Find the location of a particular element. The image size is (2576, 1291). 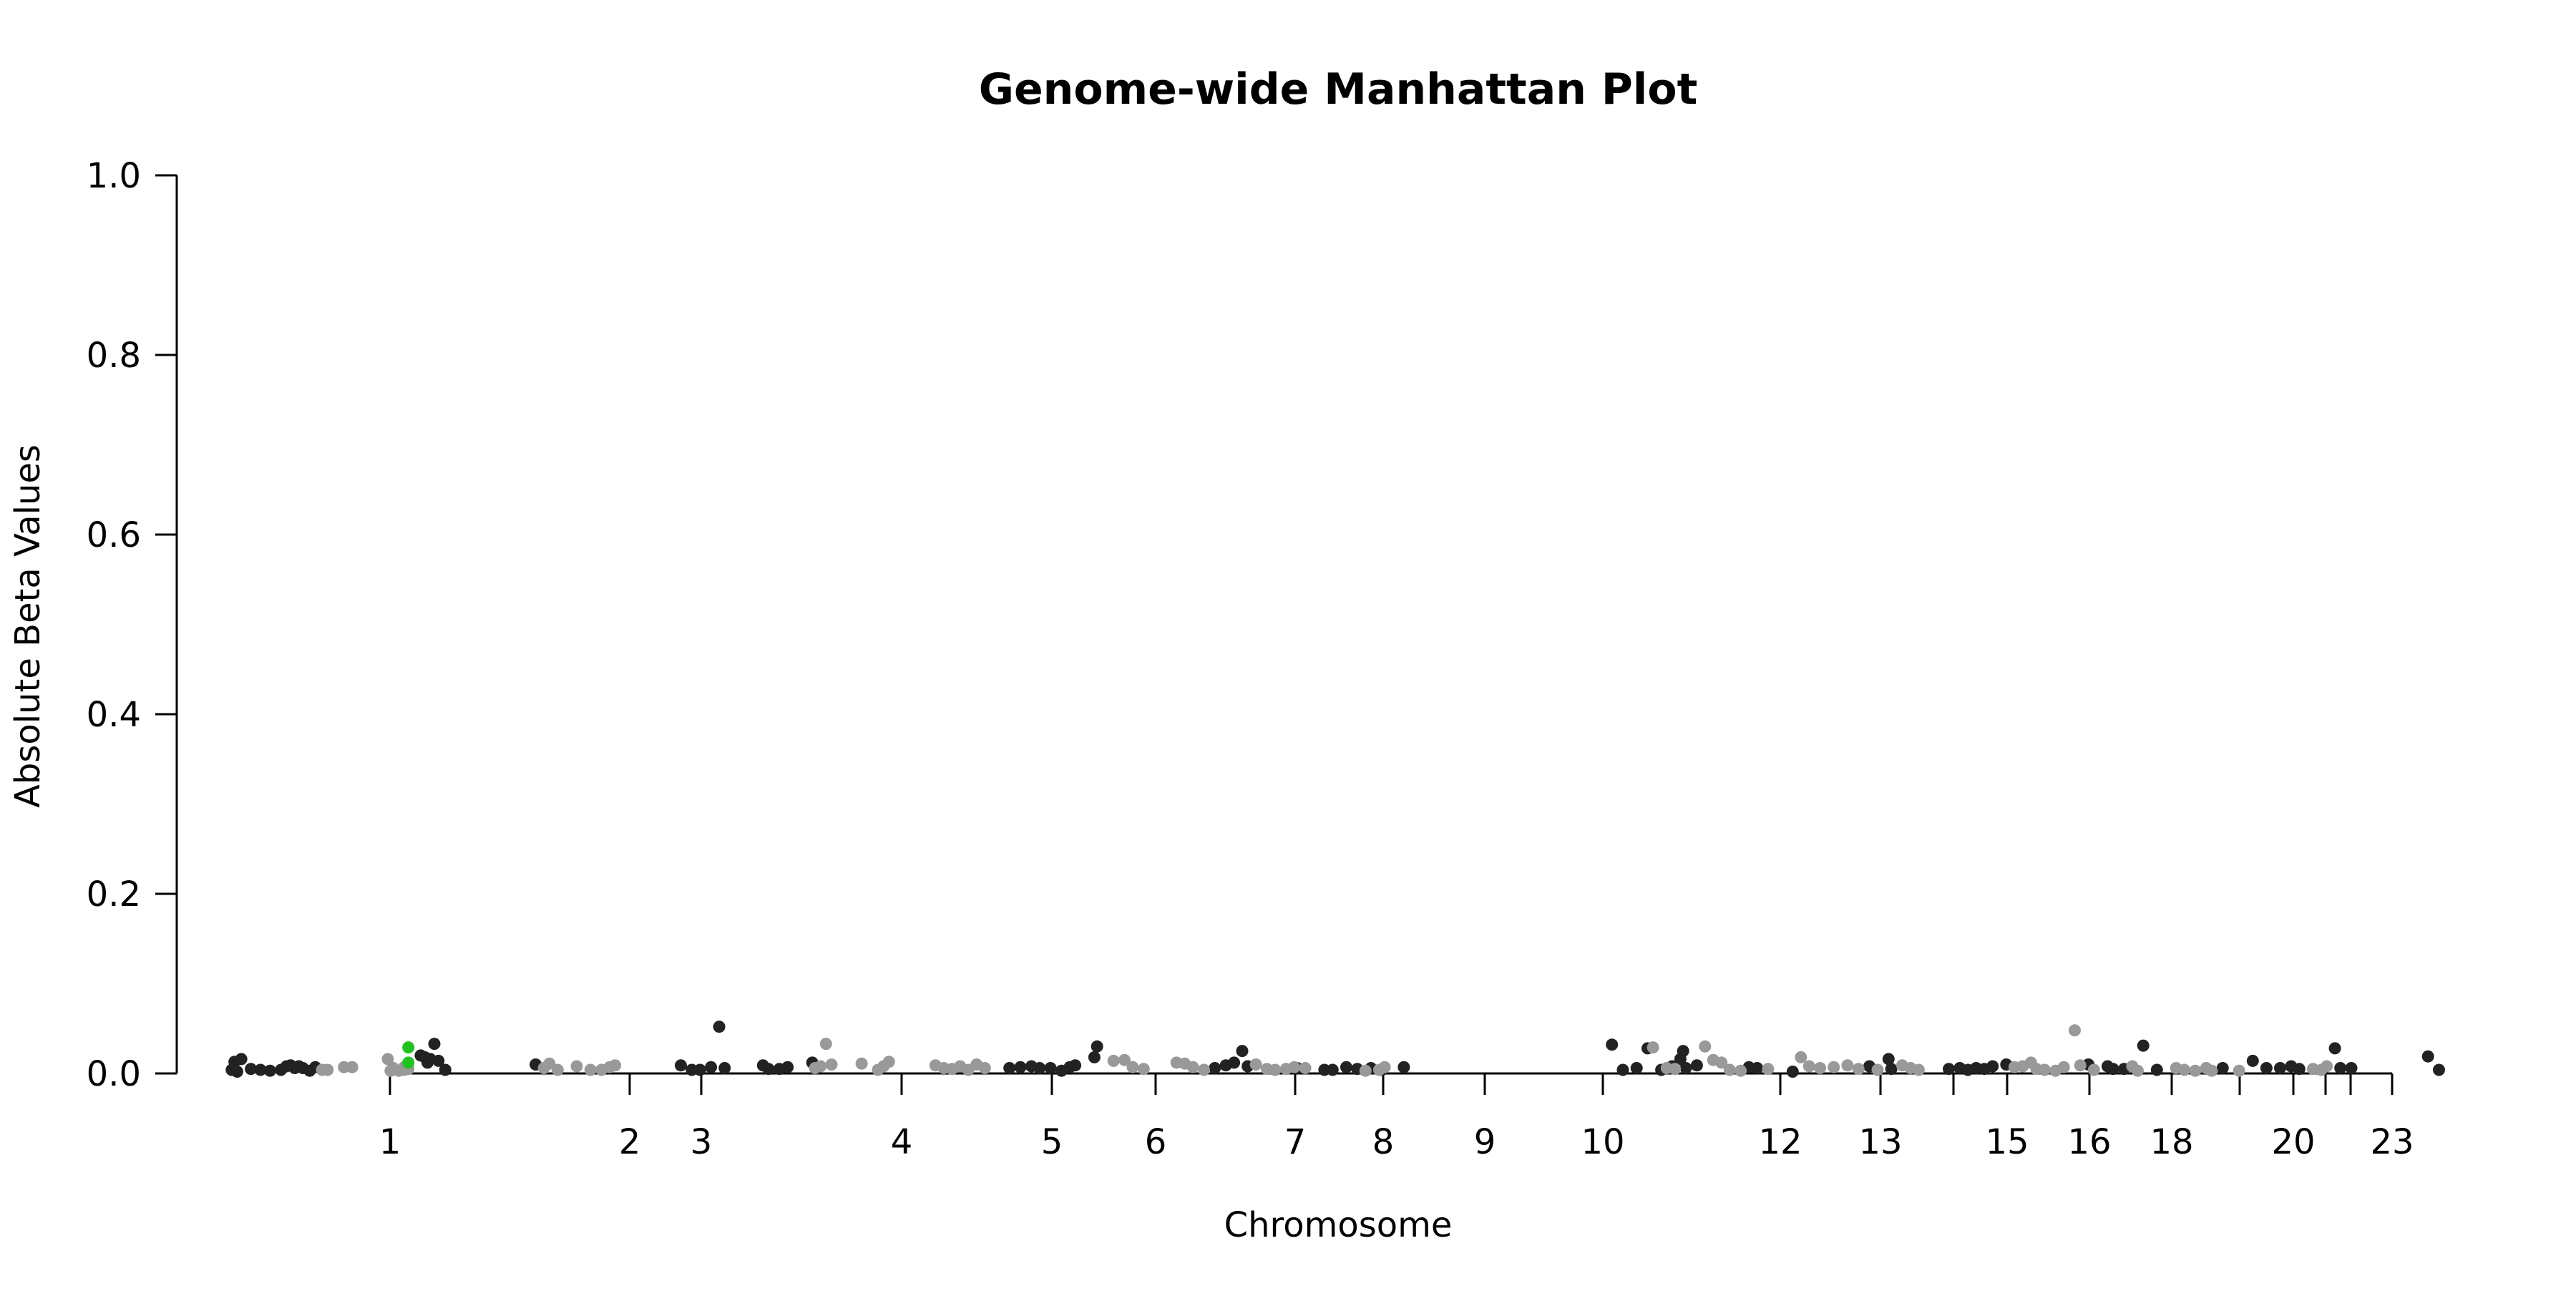

x-tick-label: 9 is located at coordinates (1485, 1142).